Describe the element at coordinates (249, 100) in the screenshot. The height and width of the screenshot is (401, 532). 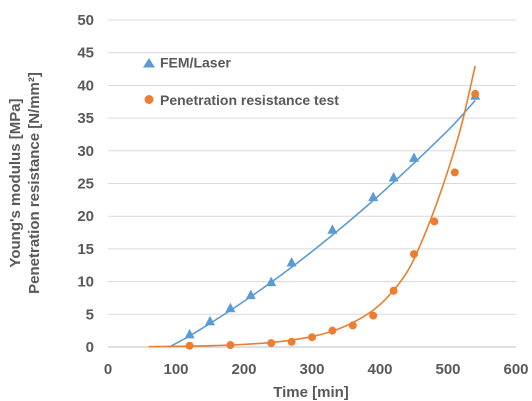
I see `legend-label-penetration-resistance: Penetration resistance test` at that location.